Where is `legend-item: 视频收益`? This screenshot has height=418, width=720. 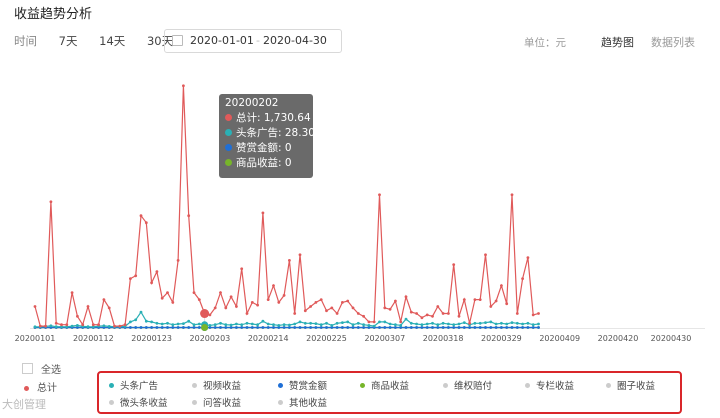
legend-item: 视频收益 is located at coordinates (216, 385).